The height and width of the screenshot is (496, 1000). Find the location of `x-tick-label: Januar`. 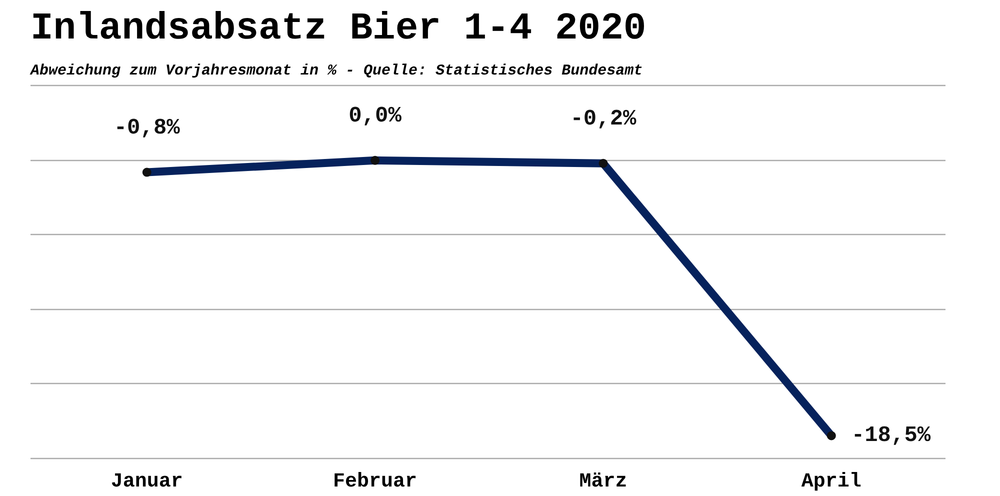

x-tick-label: Januar is located at coordinates (146, 482).